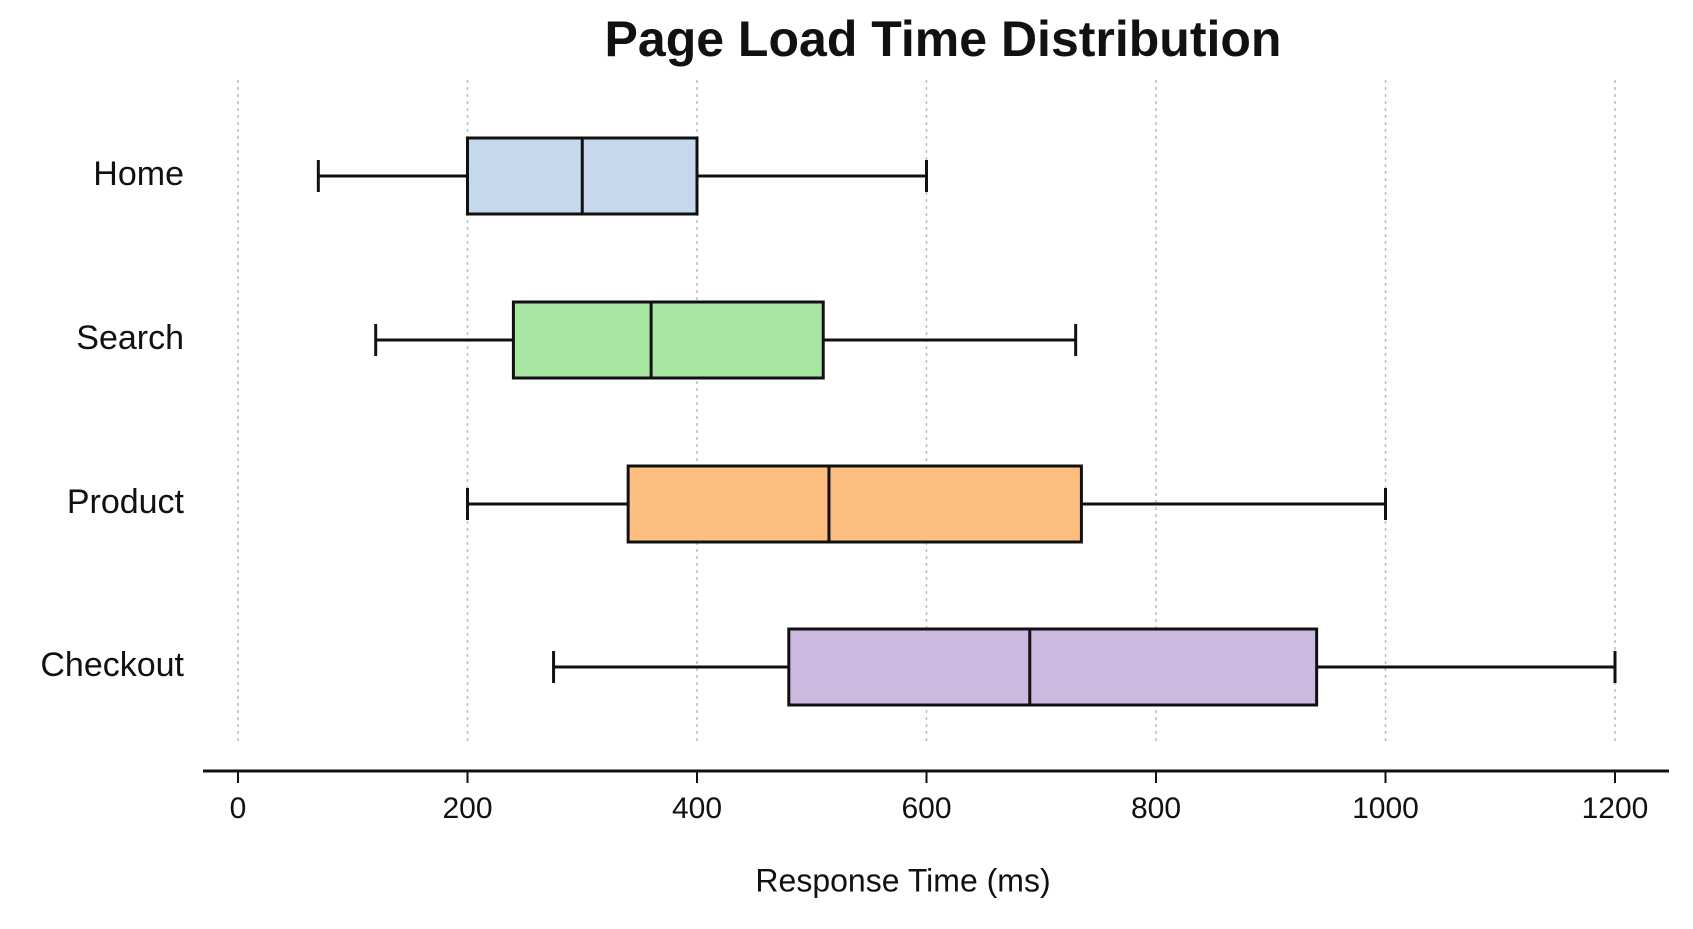  What do you see at coordinates (926, 808) in the screenshot?
I see `x-tick-label: 600` at bounding box center [926, 808].